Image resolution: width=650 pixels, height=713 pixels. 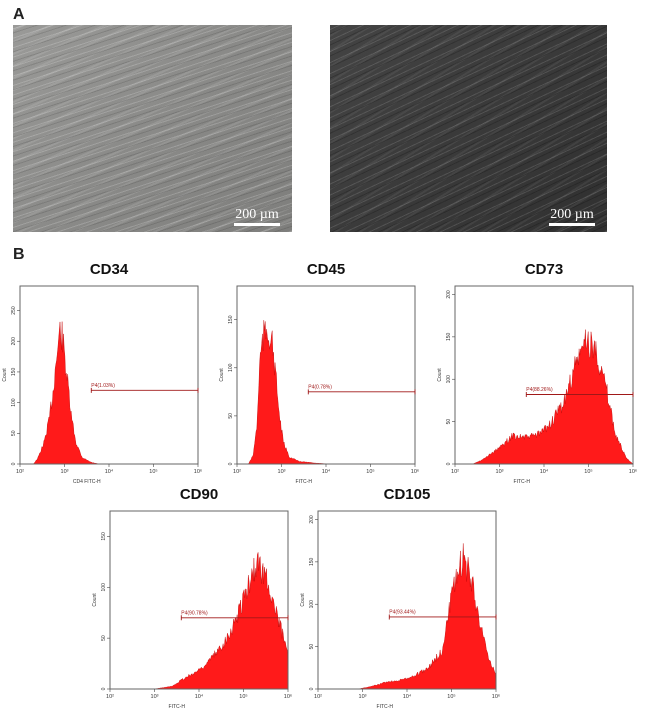 I want to click on gate-label: P4(88.26%), so click(x=539, y=390).